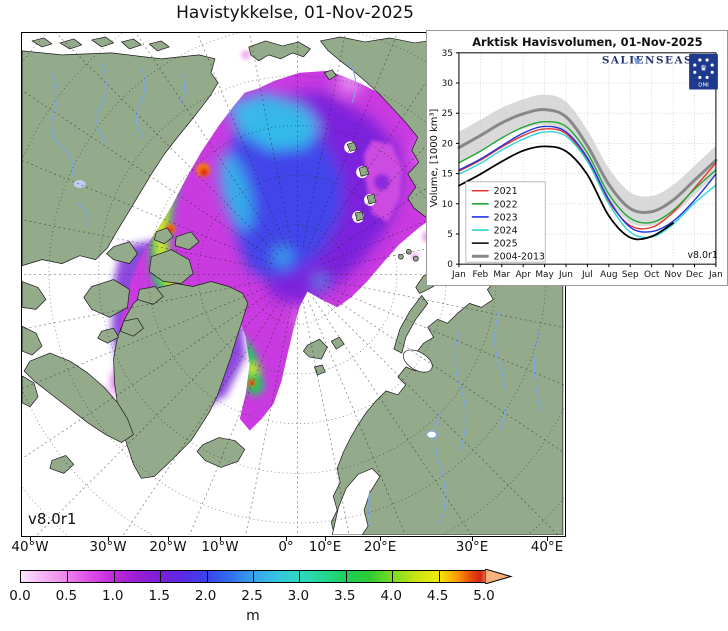 This screenshot has width=728, height=631. What do you see at coordinates (221, 452) in the screenshot?
I see `land-iceland` at bounding box center [221, 452].